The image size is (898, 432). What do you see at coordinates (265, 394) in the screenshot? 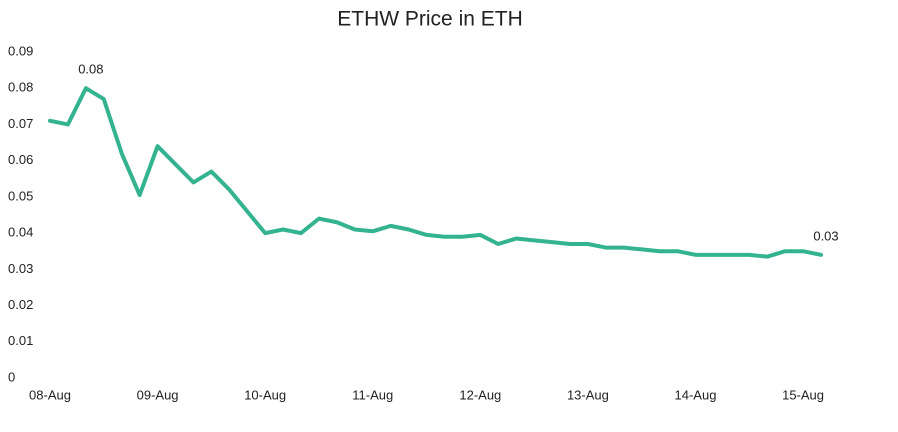
I see `x-tick-label: 10-Aug` at bounding box center [265, 394].